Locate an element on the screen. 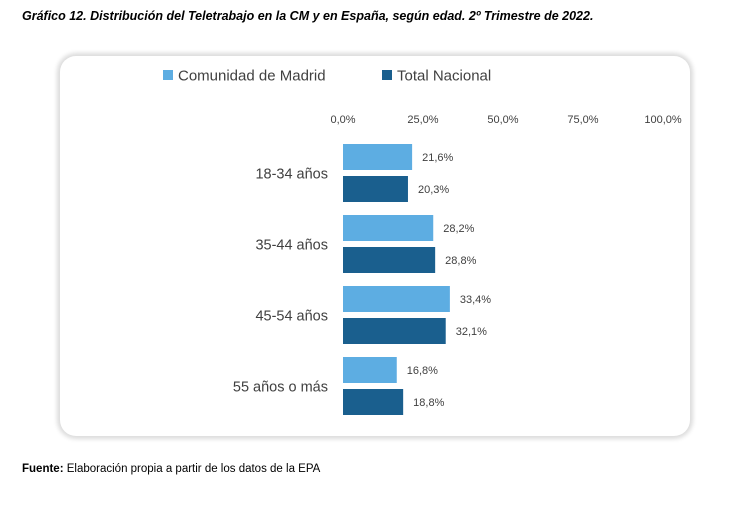 Image resolution: width=733 pixels, height=507 pixels. category-label: 35-44 años is located at coordinates (291, 246).